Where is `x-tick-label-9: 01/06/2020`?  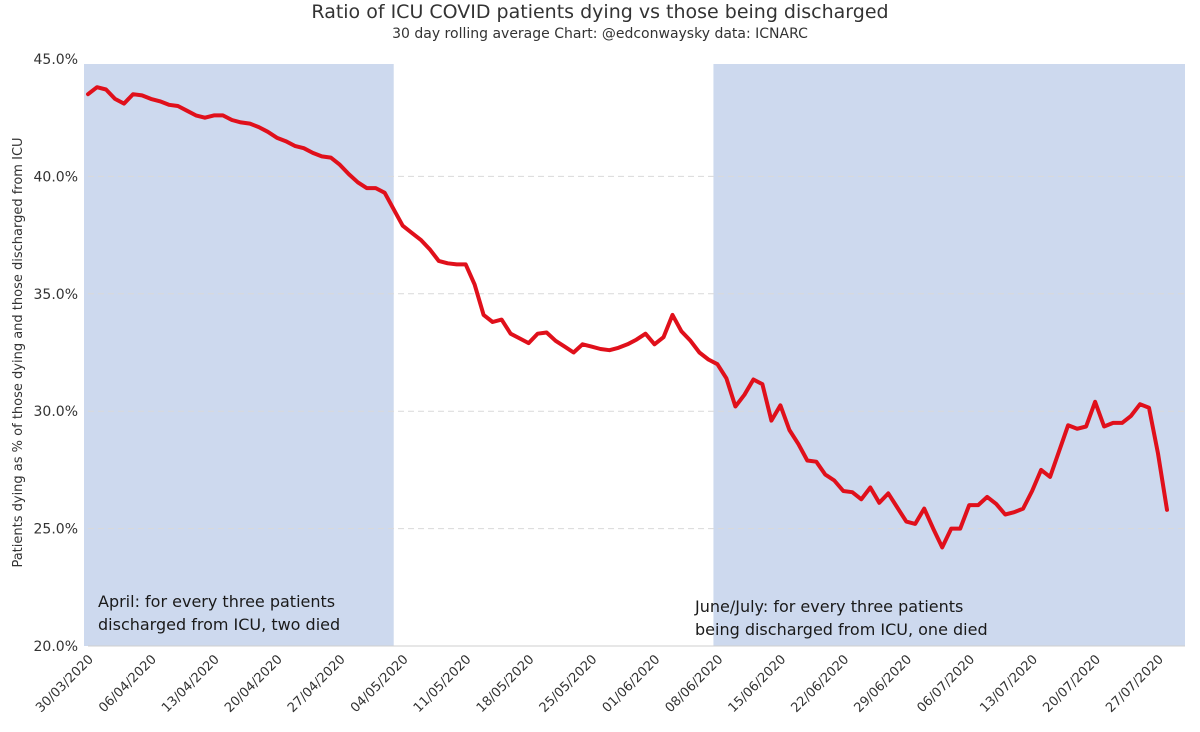 x-tick-label-9: 01/06/2020 is located at coordinates (632, 684).